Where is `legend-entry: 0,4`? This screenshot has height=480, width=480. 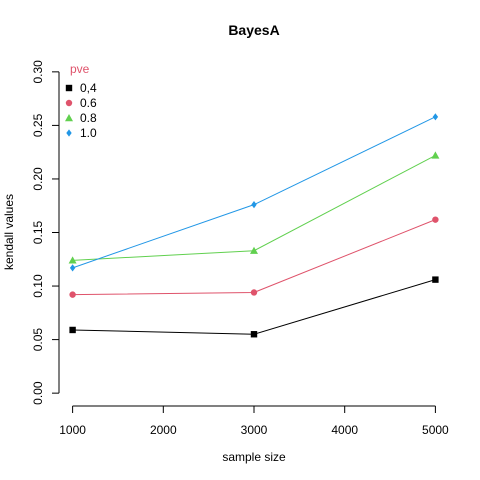 legend-entry: 0,4 is located at coordinates (88, 88).